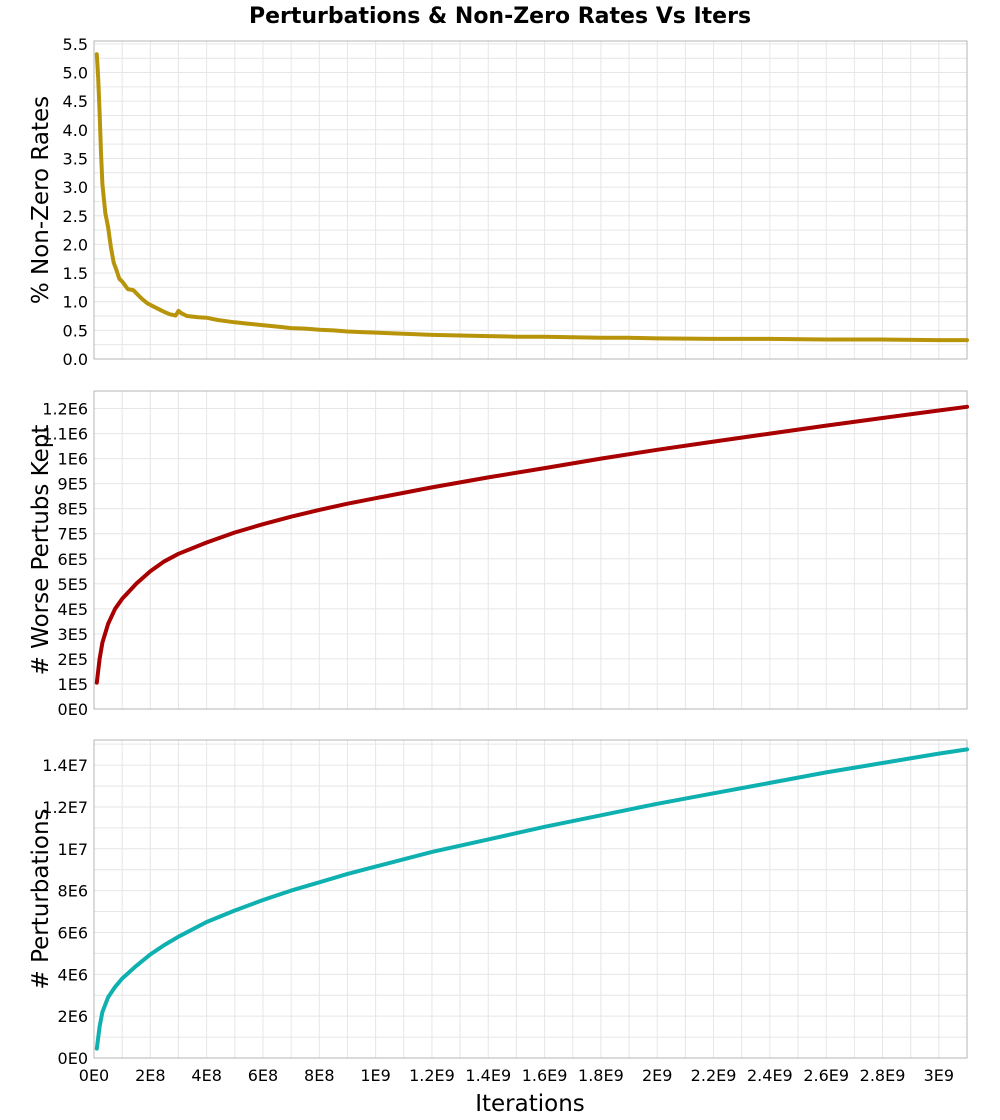 This screenshot has height=1120, width=1000. What do you see at coordinates (75, 73) in the screenshot?
I see `y-tick-label: 5.0` at bounding box center [75, 73].